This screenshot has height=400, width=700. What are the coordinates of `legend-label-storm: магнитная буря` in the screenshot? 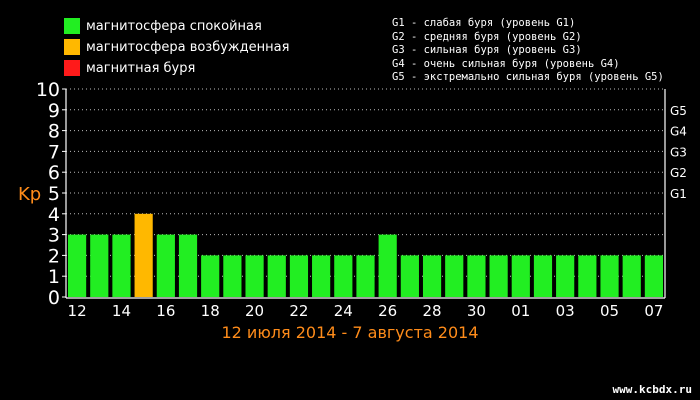 It's located at (141, 68).